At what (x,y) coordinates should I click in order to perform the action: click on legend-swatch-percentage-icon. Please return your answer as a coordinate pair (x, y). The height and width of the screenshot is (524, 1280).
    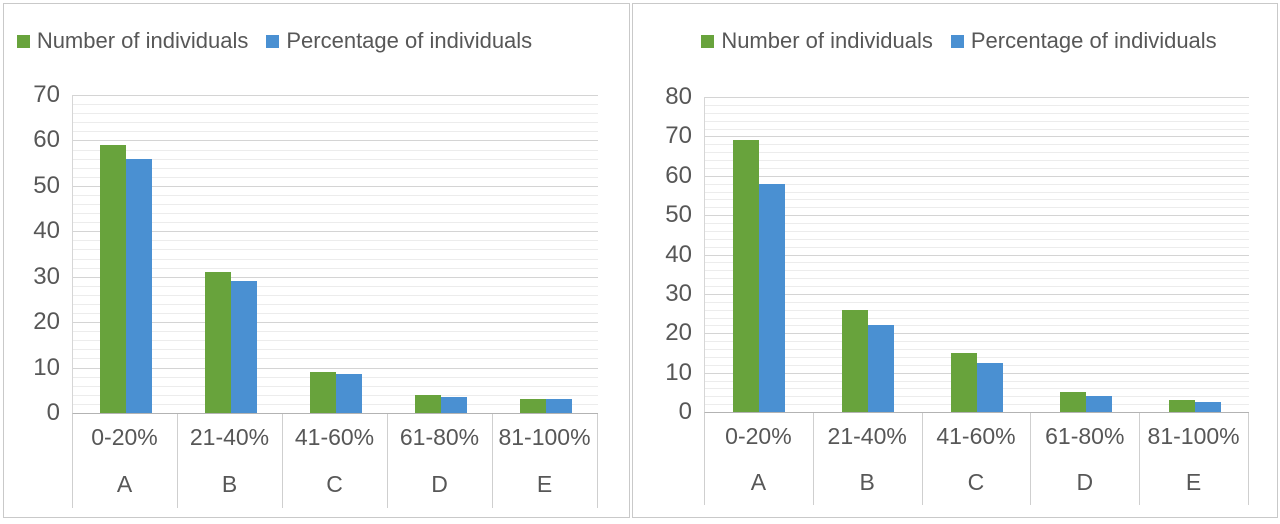
    Looking at the image, I should click on (273, 41).